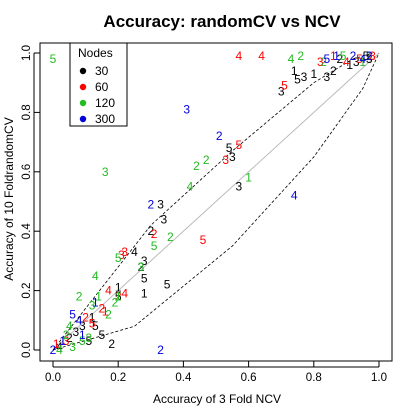 This screenshot has width=415, height=415. I want to click on x-tick-label: 1.0, so click(379, 378).